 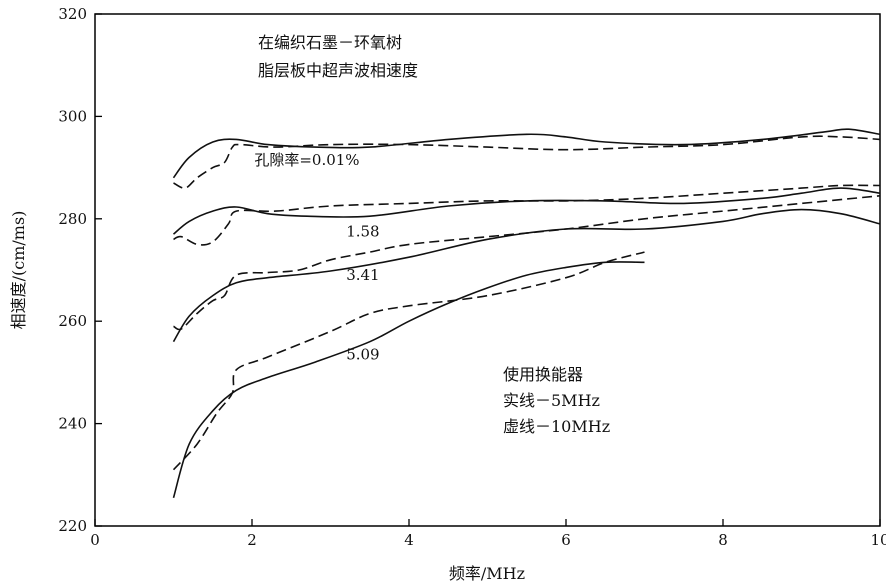 I want to click on curve-annotation: 孔隙率=0.01%, so click(x=306, y=160).